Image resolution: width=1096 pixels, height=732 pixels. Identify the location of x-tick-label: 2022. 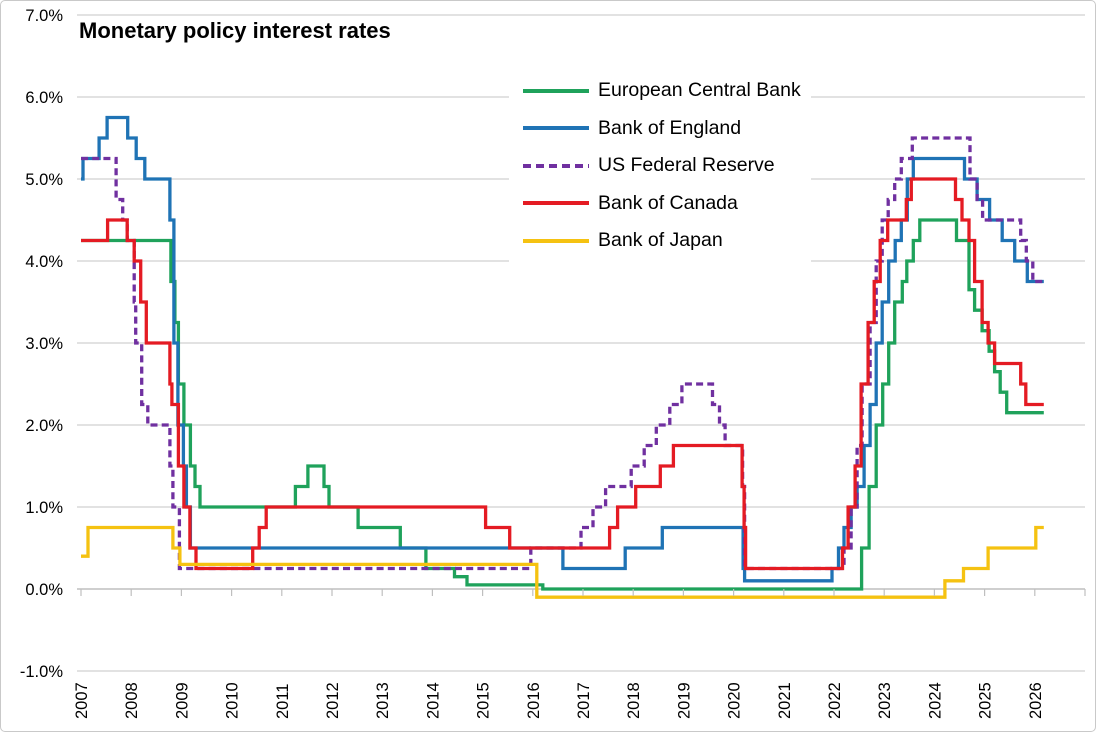
(835, 700).